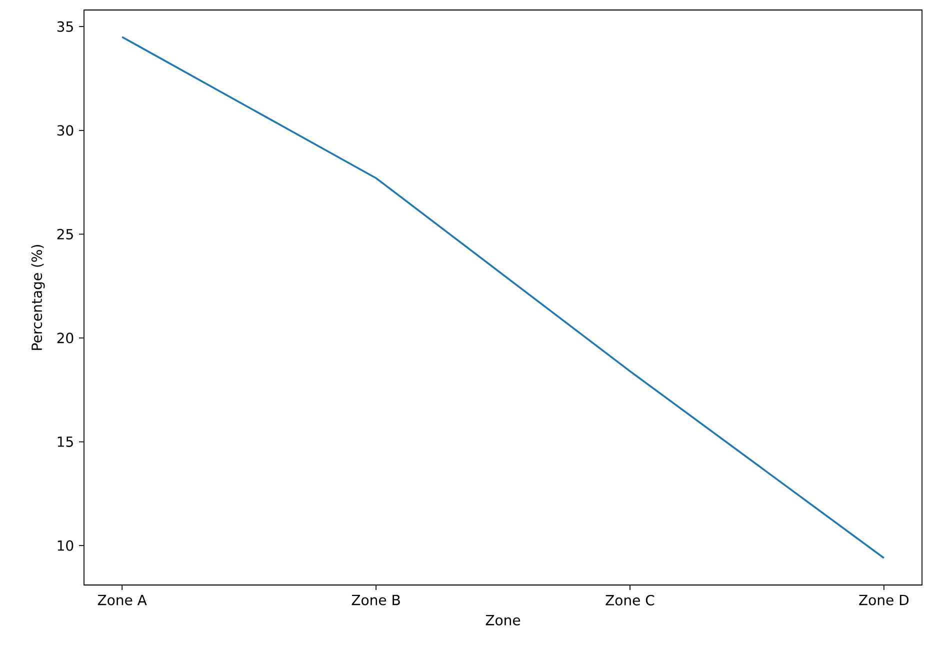  Describe the element at coordinates (38, 297) in the screenshot. I see `y-axis-title: Percentage (%)` at that location.